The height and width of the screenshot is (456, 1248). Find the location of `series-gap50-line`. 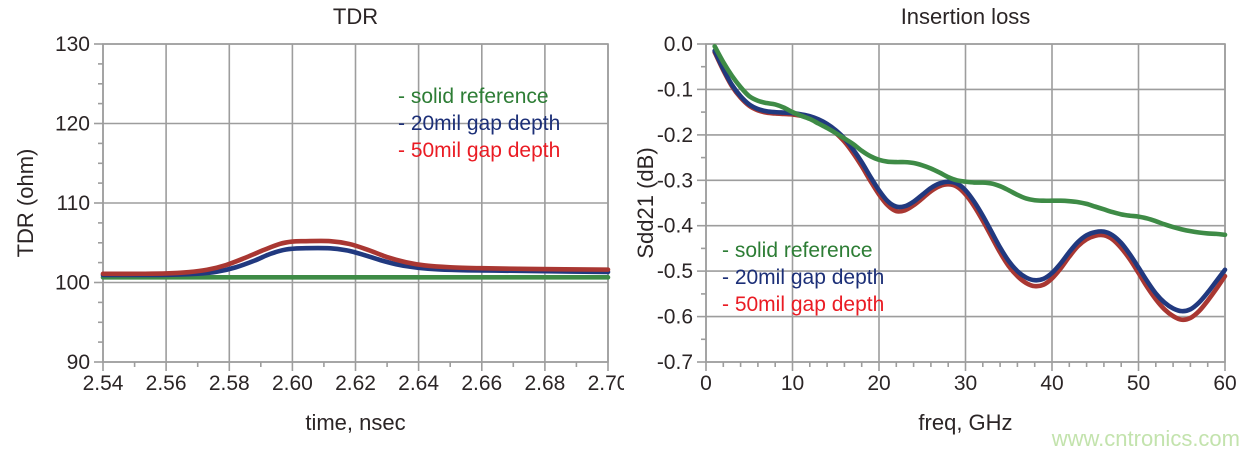

series-gap50-line is located at coordinates (355, 257).